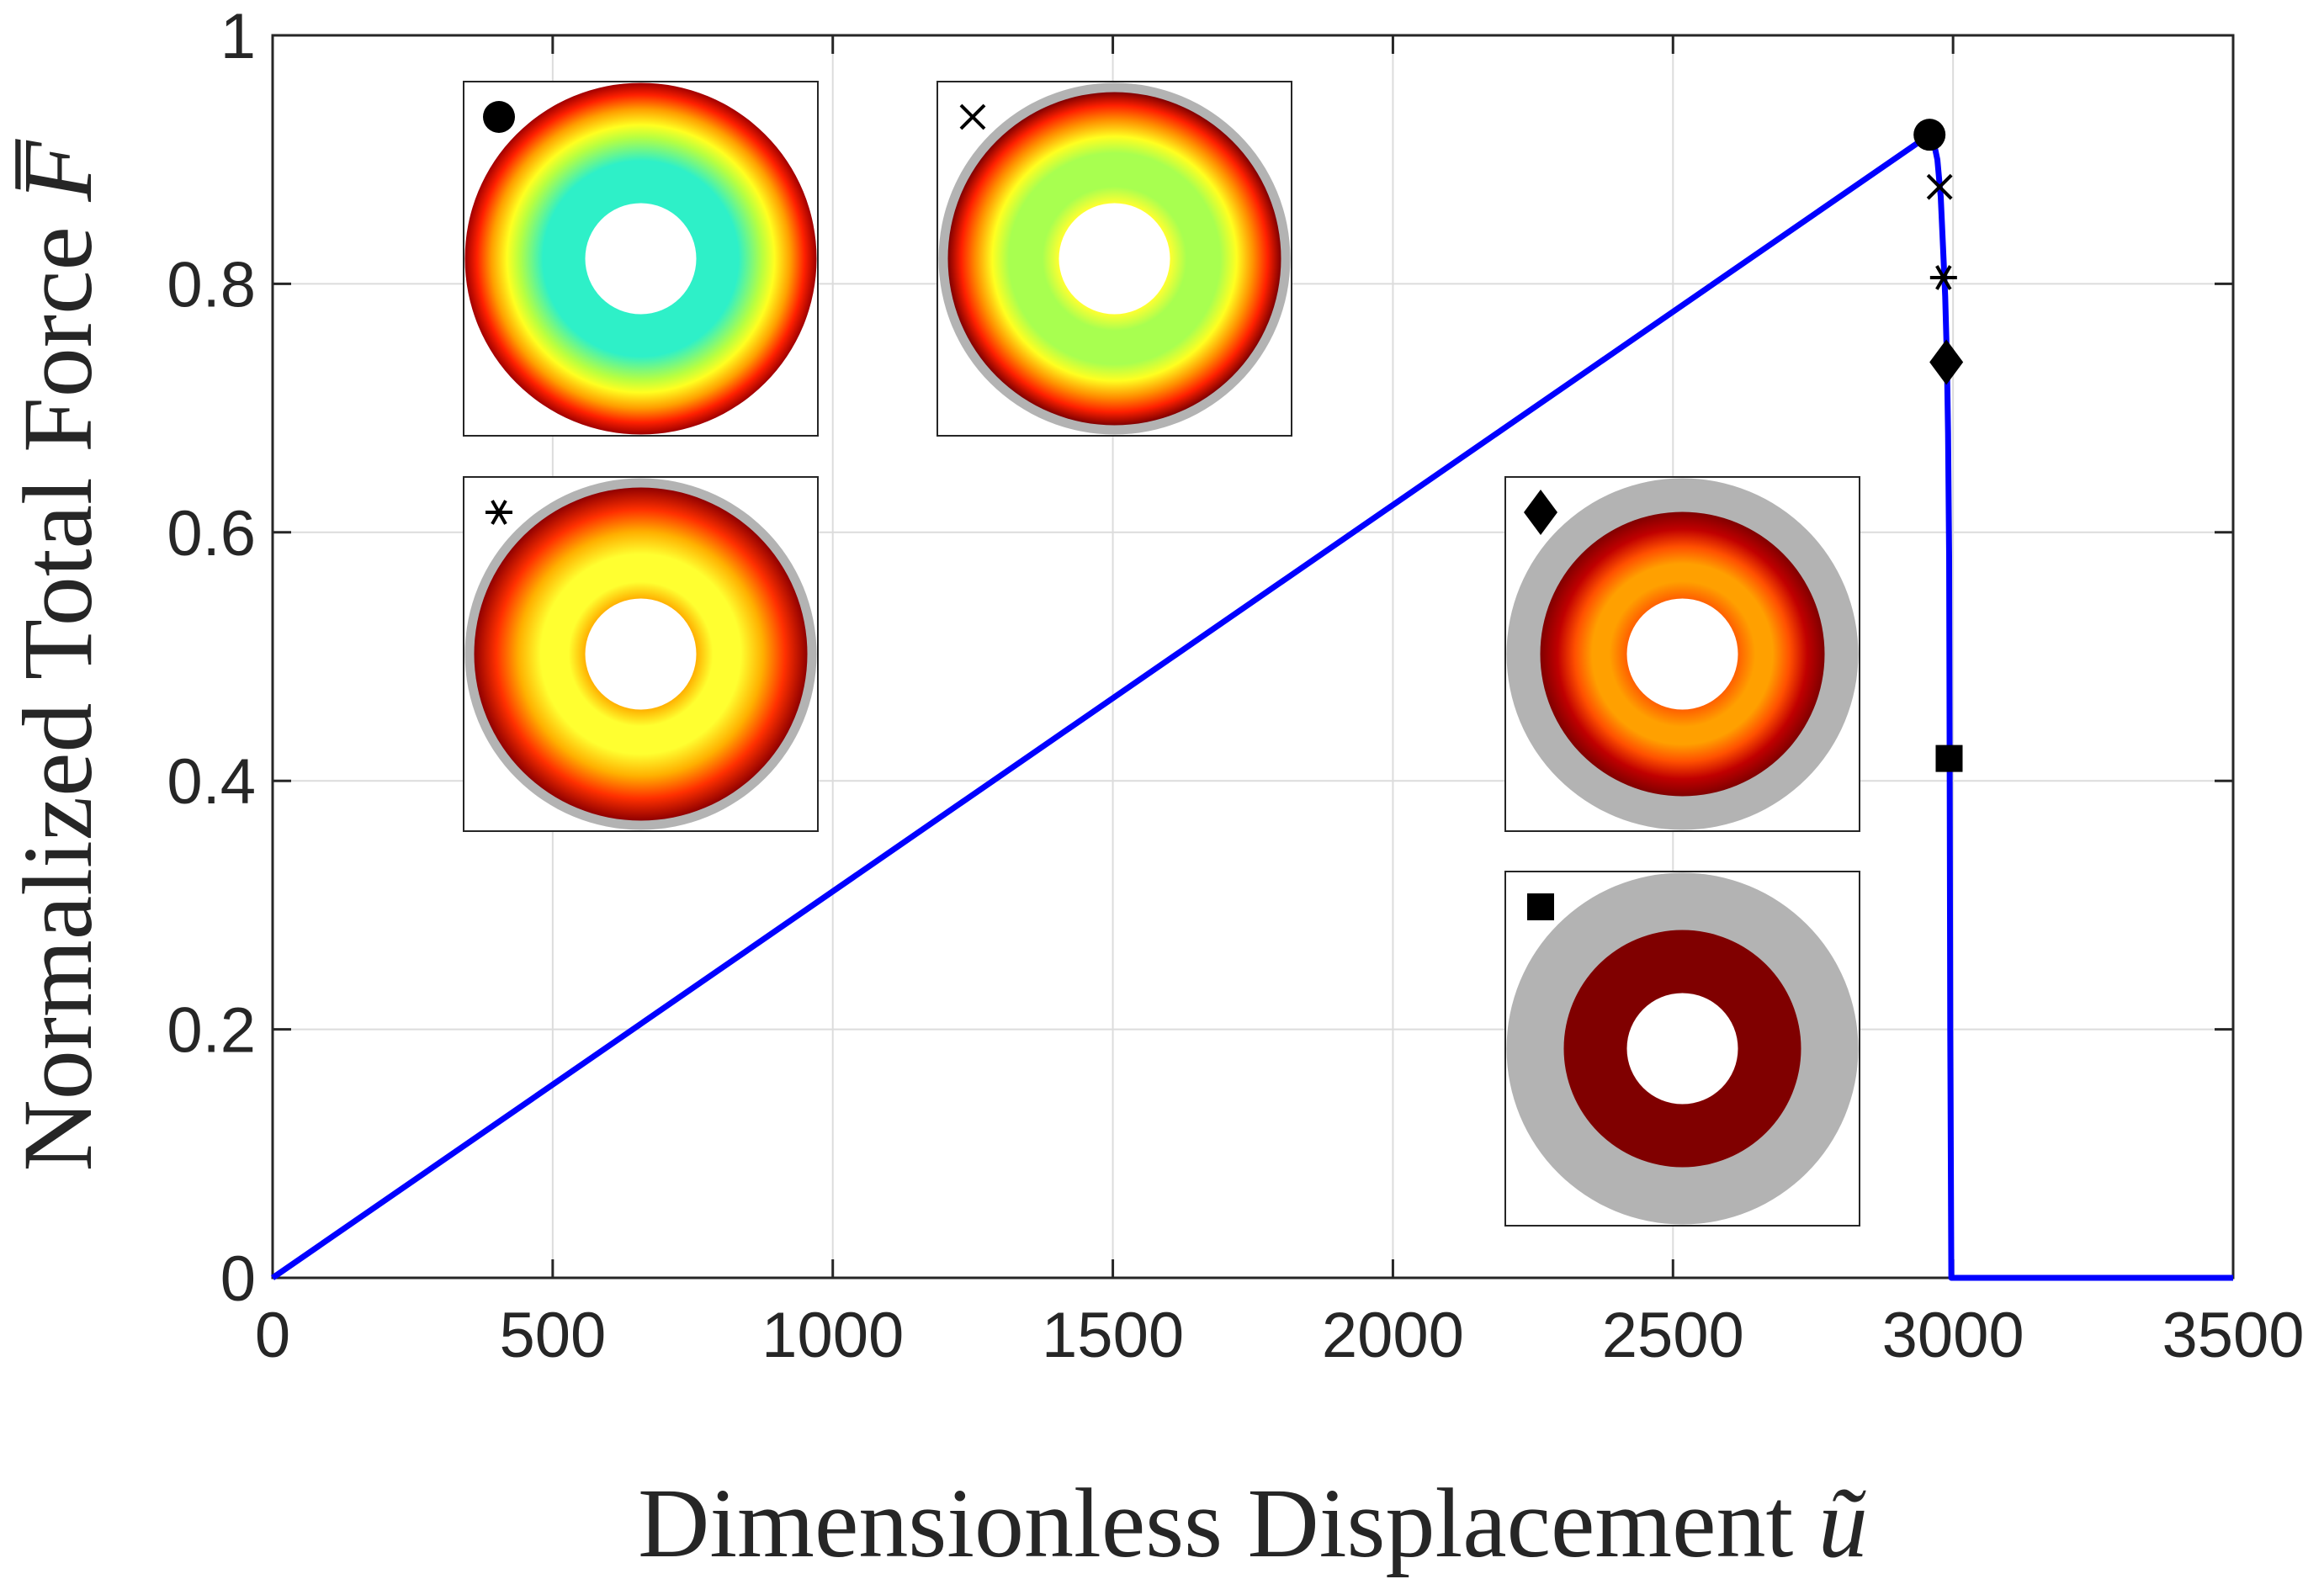  What do you see at coordinates (2233, 1335) in the screenshot?
I see `x-tick-label: 3500` at bounding box center [2233, 1335].